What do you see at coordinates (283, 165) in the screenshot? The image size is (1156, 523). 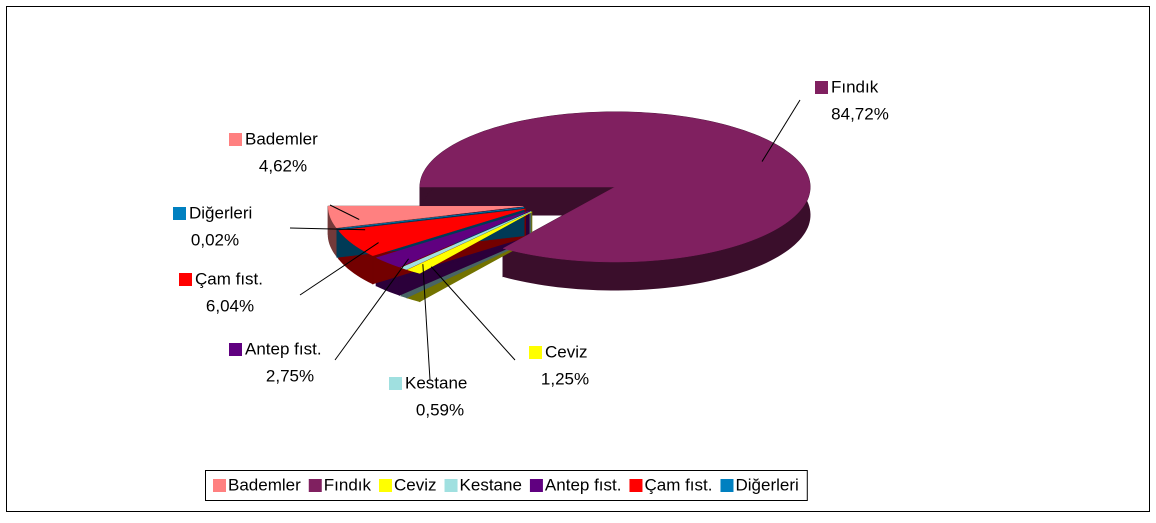 I see `data-label: 4,62%` at bounding box center [283, 165].